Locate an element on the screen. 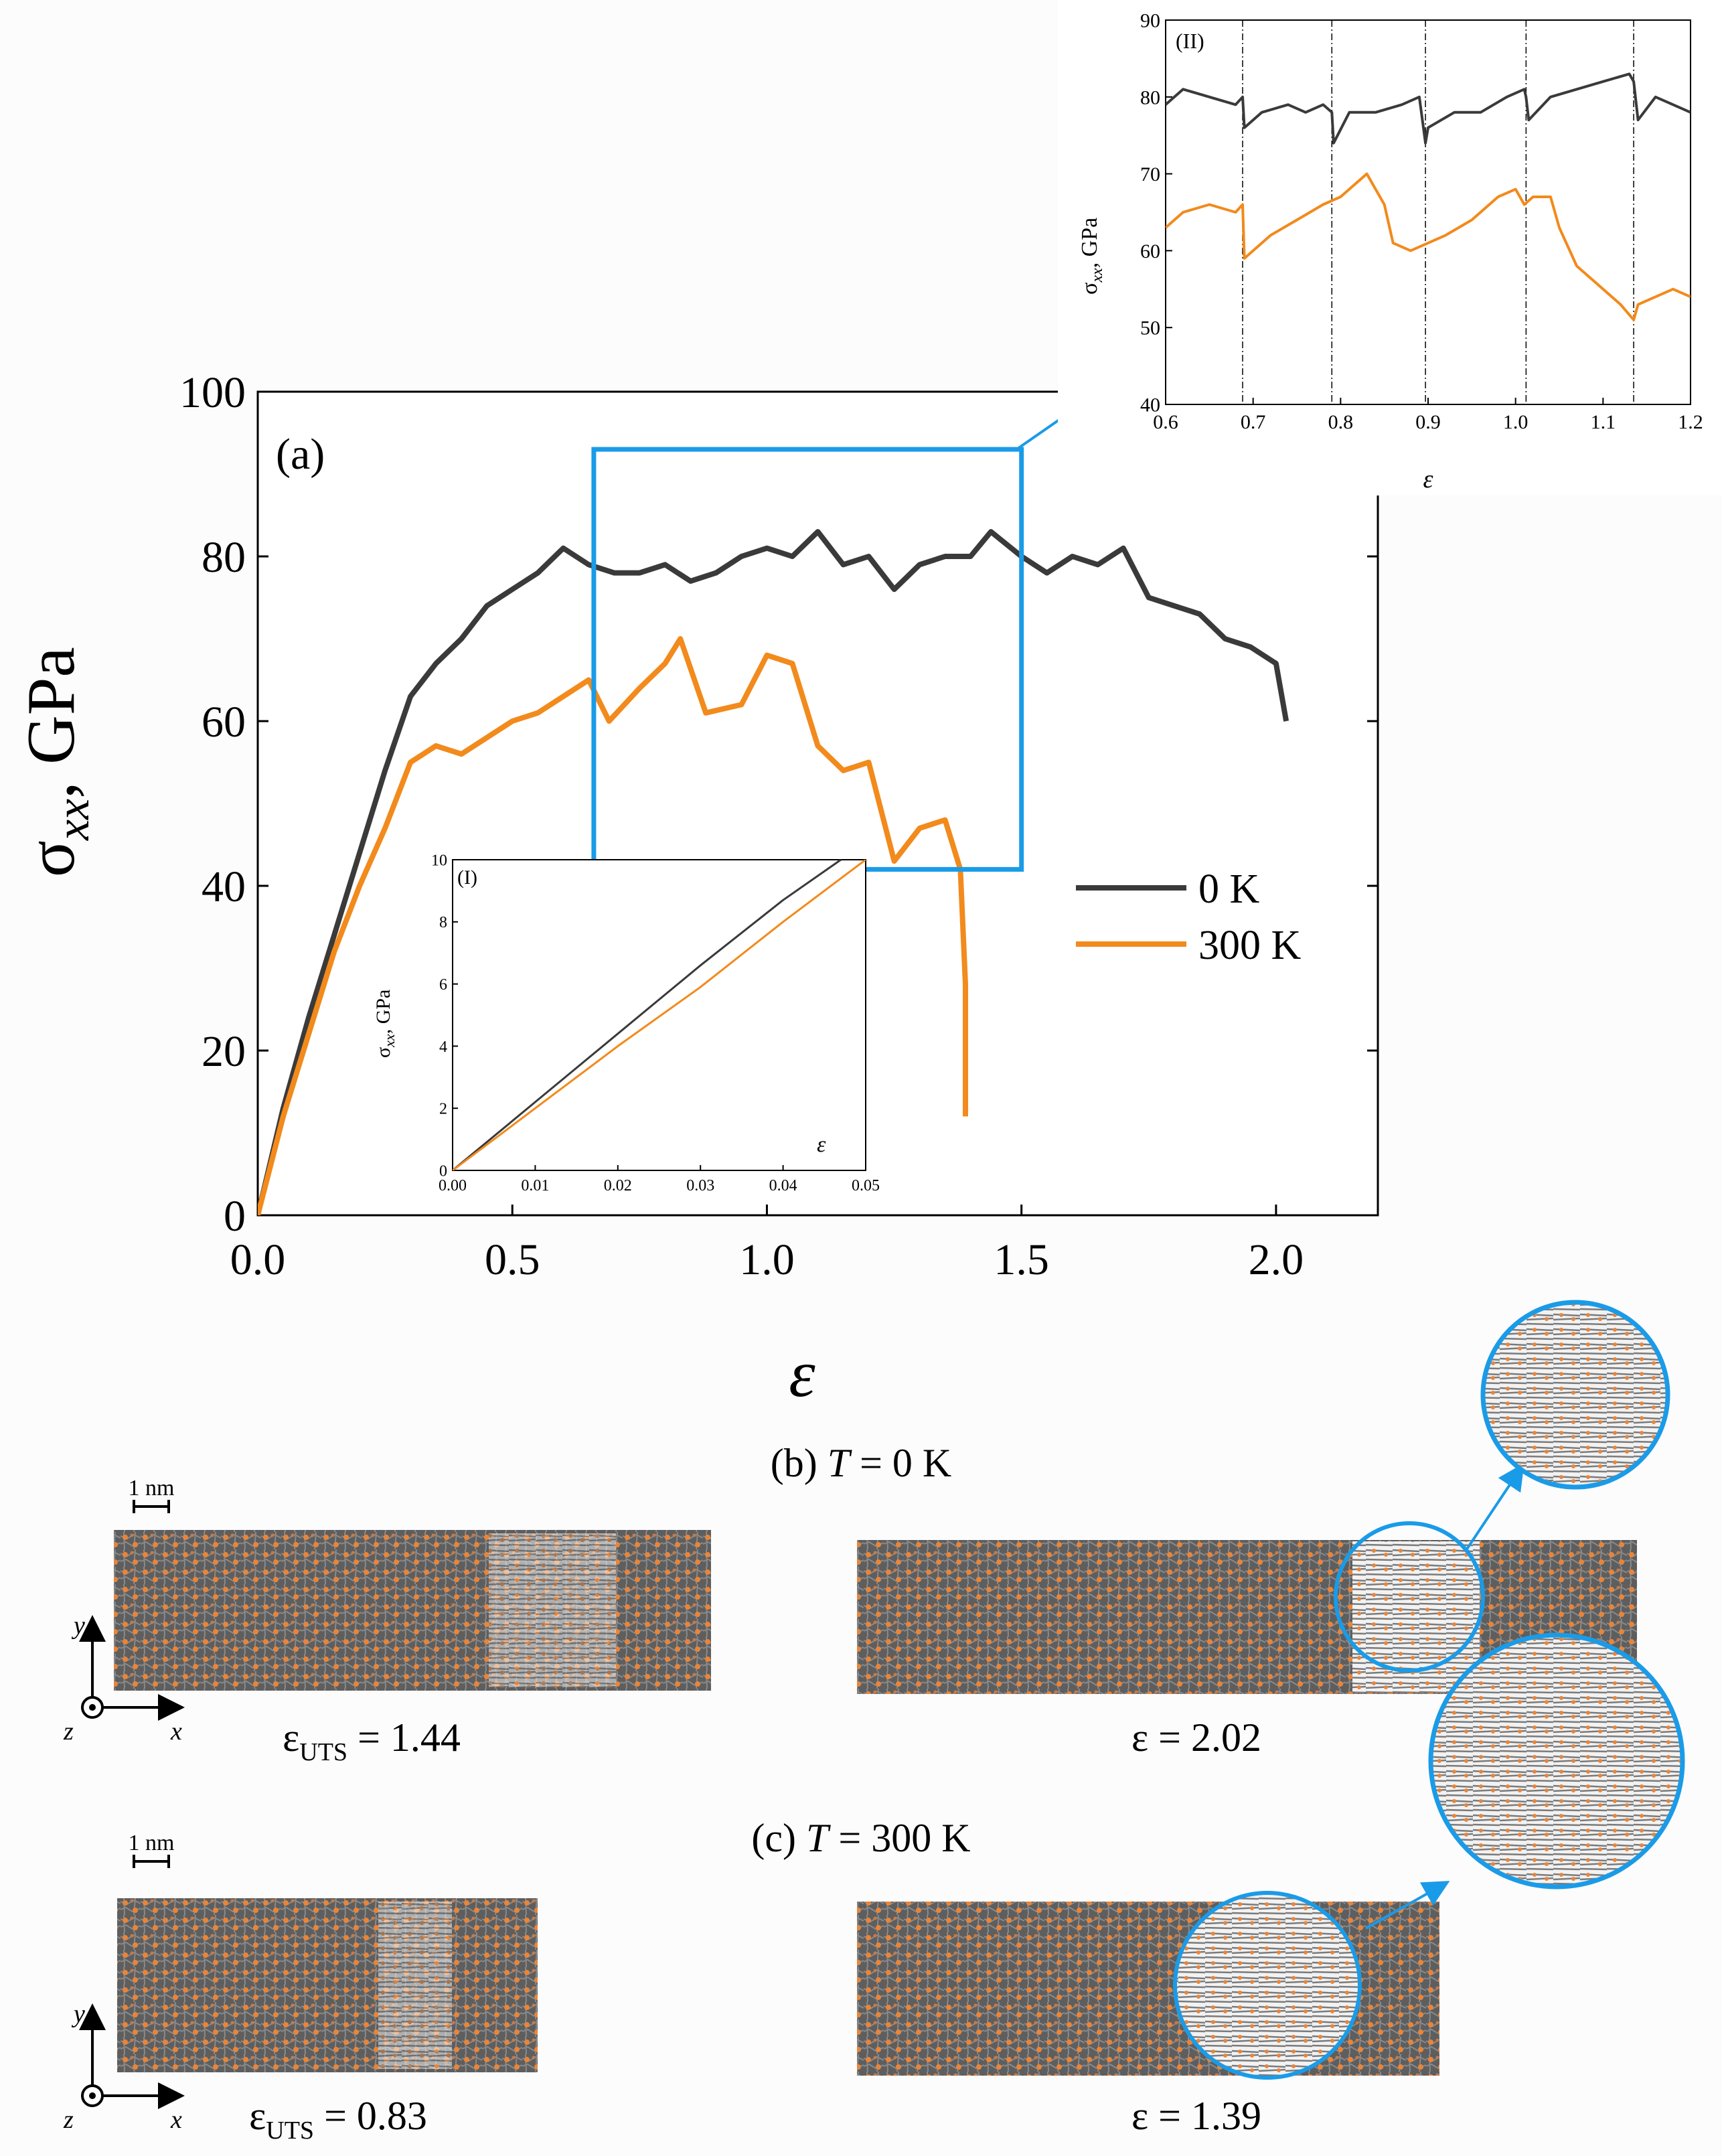  inset-I-series is located at coordinates (659, 1015).